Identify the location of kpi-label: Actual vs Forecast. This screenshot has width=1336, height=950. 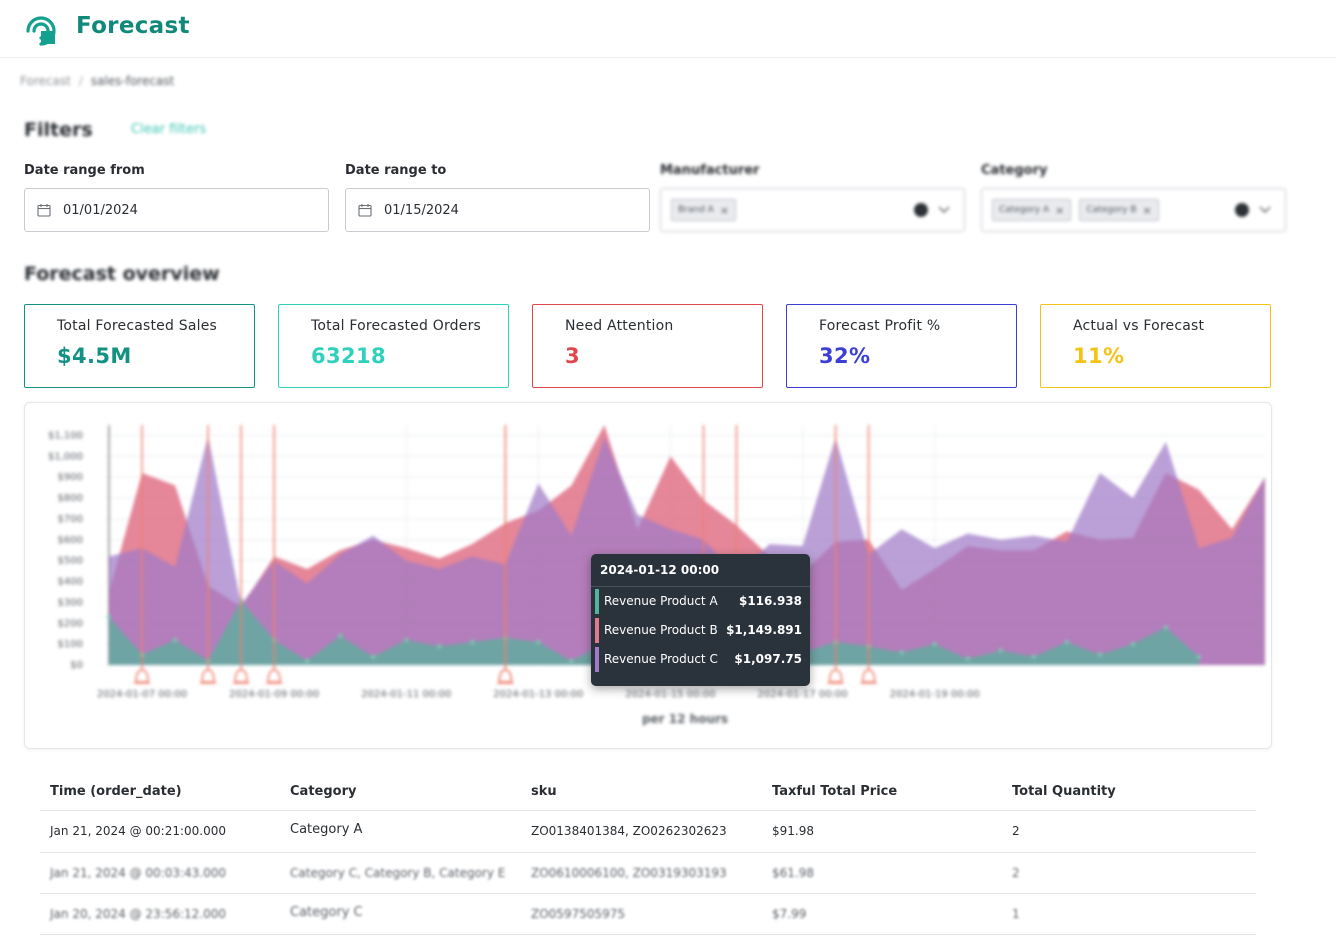
(1139, 326).